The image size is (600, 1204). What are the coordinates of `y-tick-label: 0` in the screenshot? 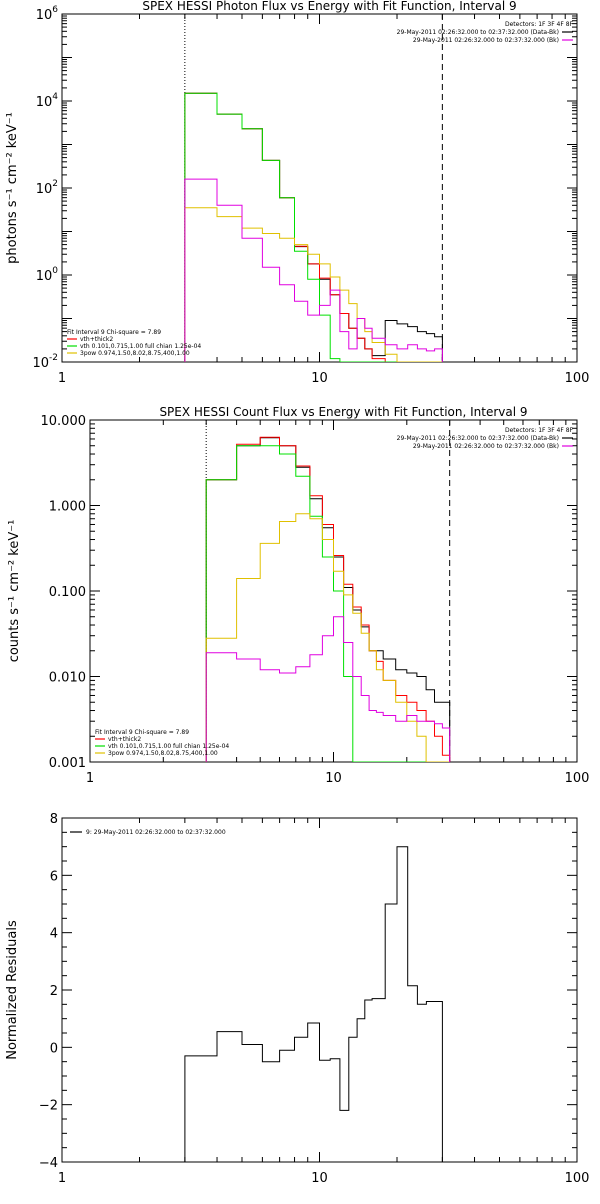 It's located at (54, 1048).